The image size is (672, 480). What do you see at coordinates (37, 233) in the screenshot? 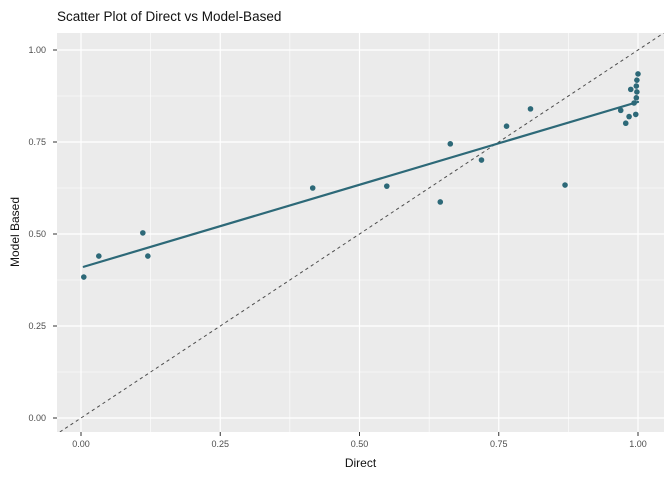
I see `y-tick-label: 0.50` at bounding box center [37, 233].